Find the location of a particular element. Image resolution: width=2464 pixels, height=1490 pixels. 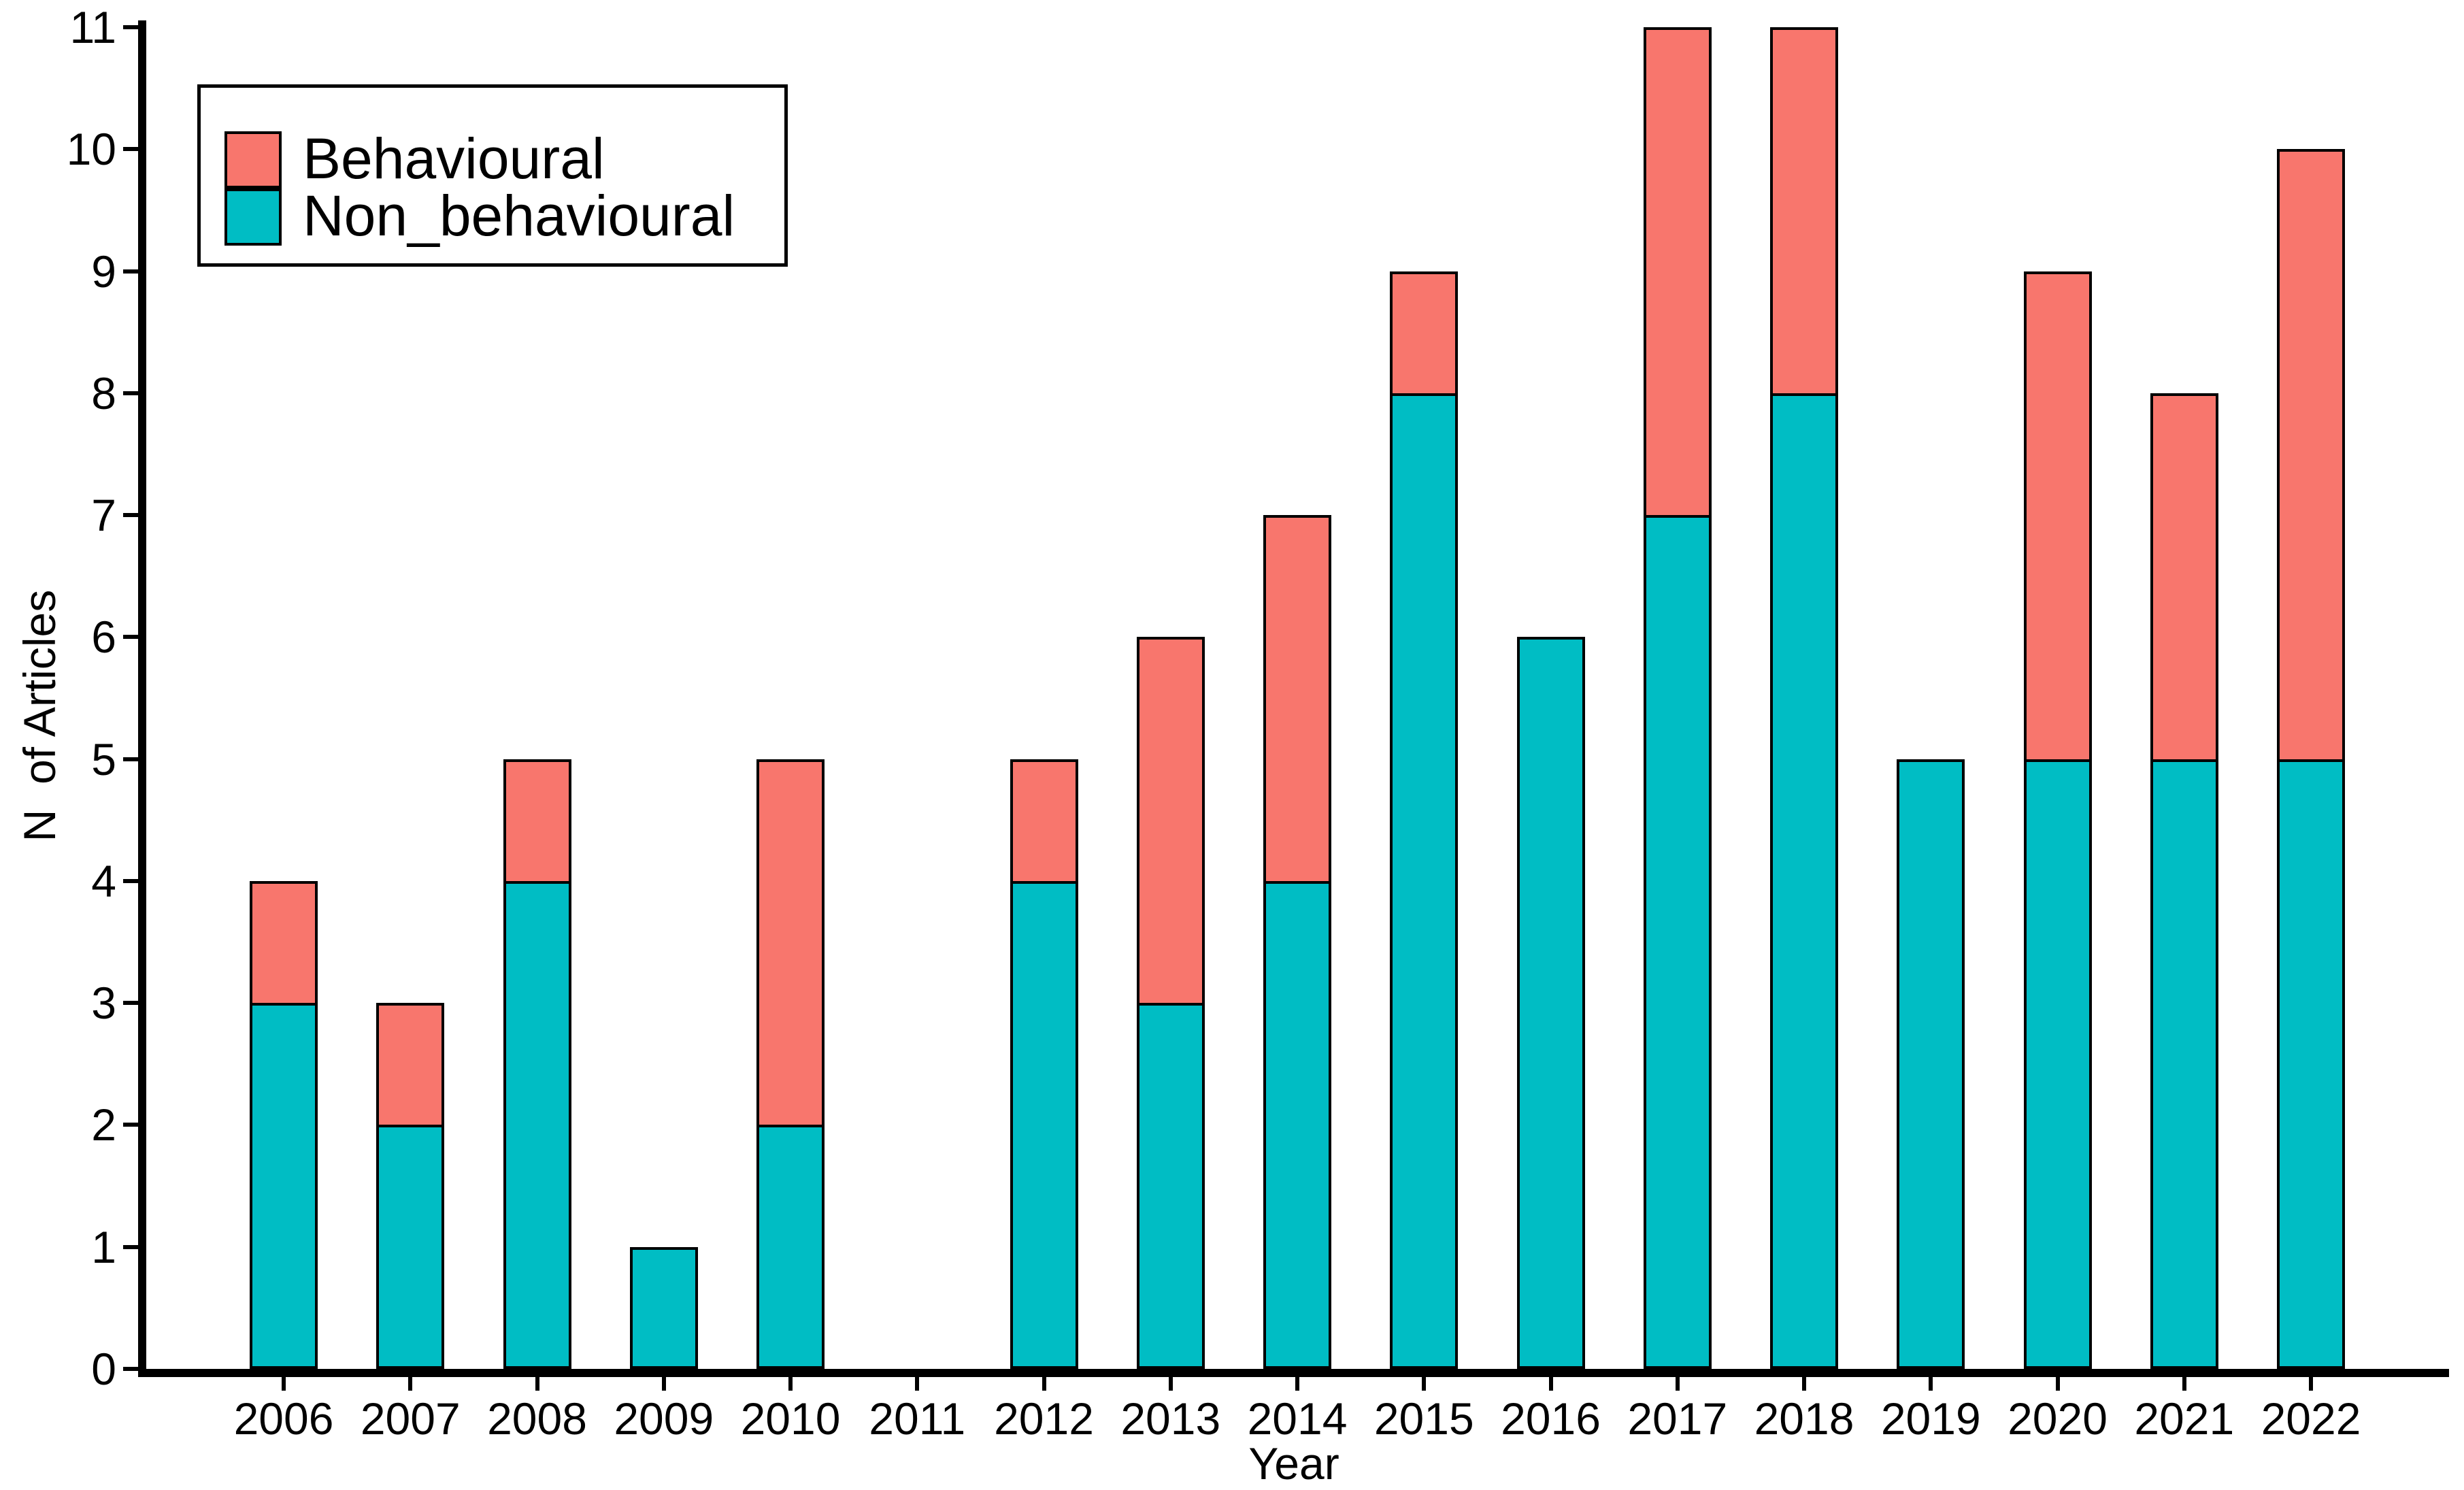

bar-segment-2014-behavioural is located at coordinates (1297, 699).